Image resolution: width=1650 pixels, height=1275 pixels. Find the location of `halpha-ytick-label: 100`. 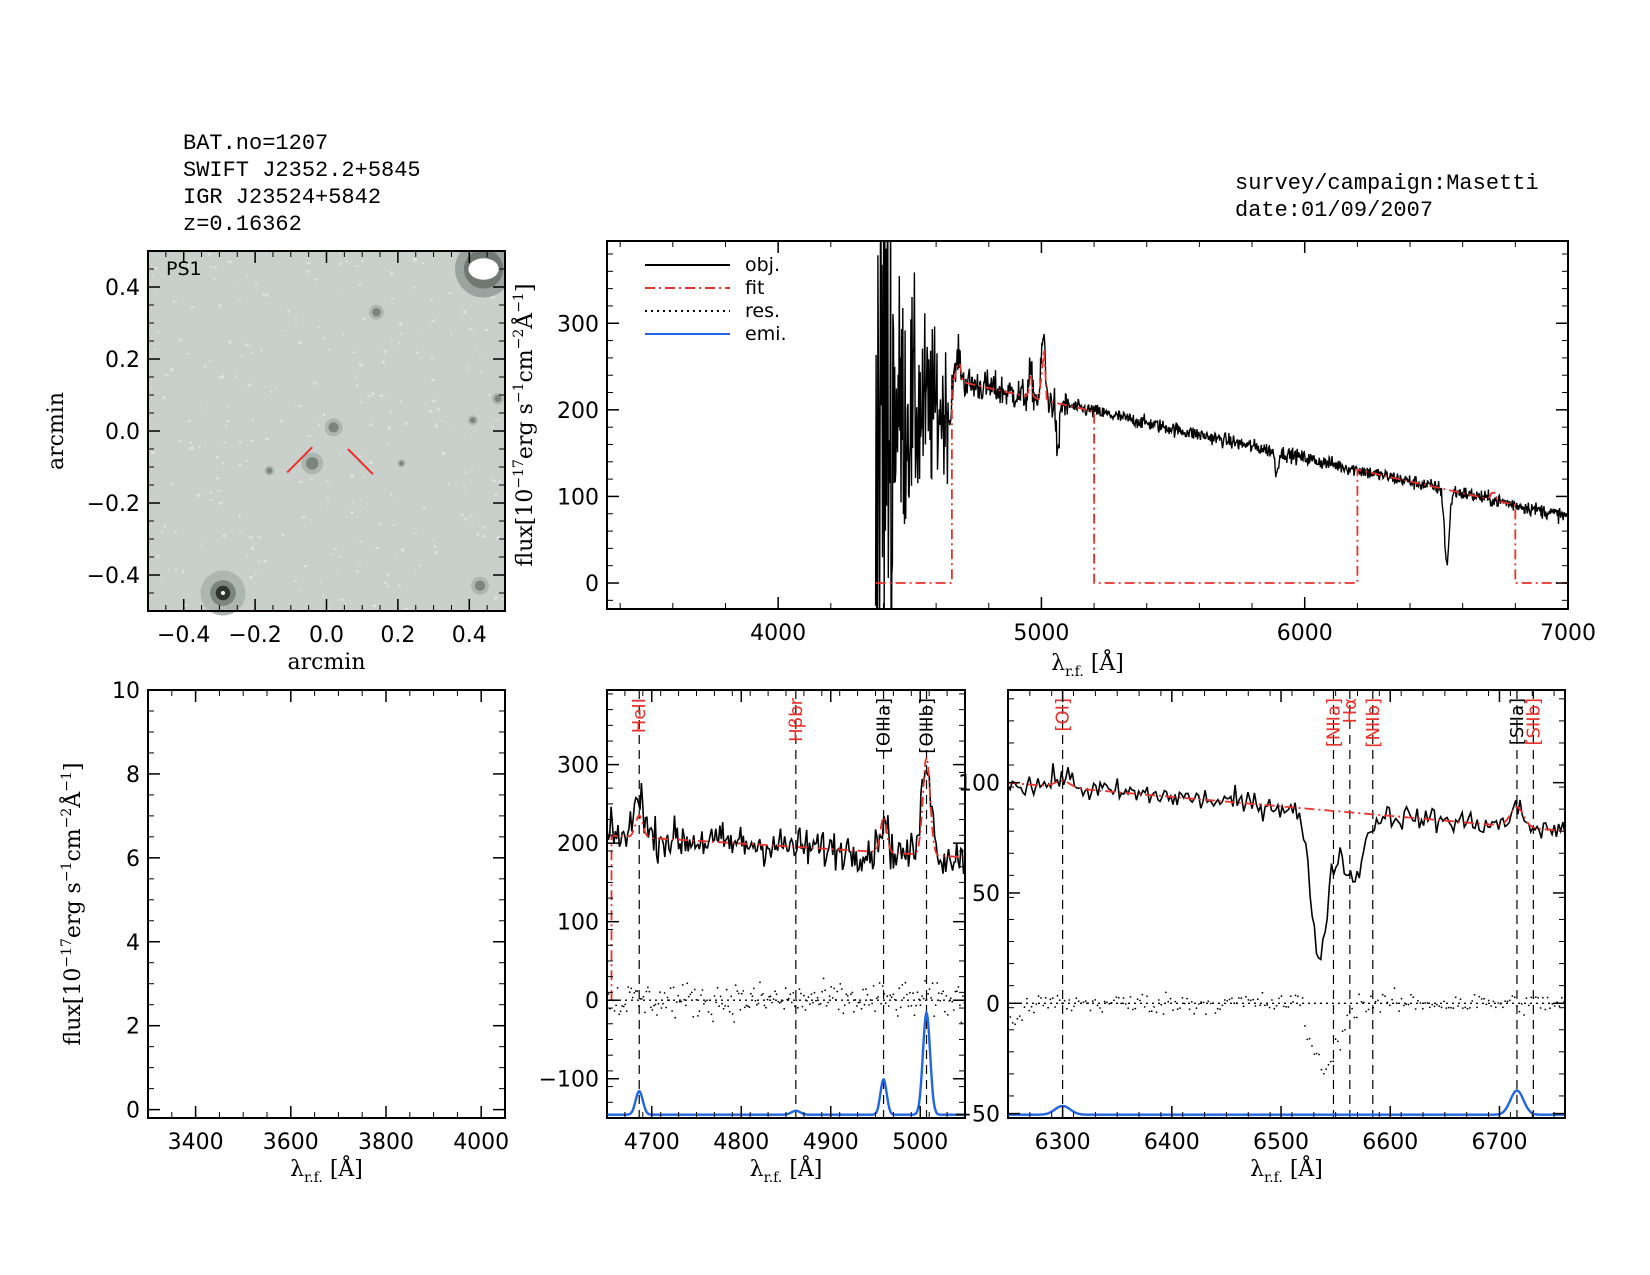

halpha-ytick-label: 100 is located at coordinates (979, 784).